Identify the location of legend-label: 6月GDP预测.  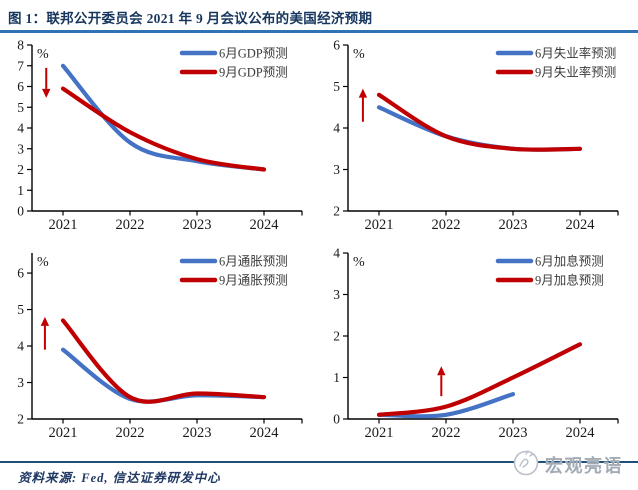
(253, 54).